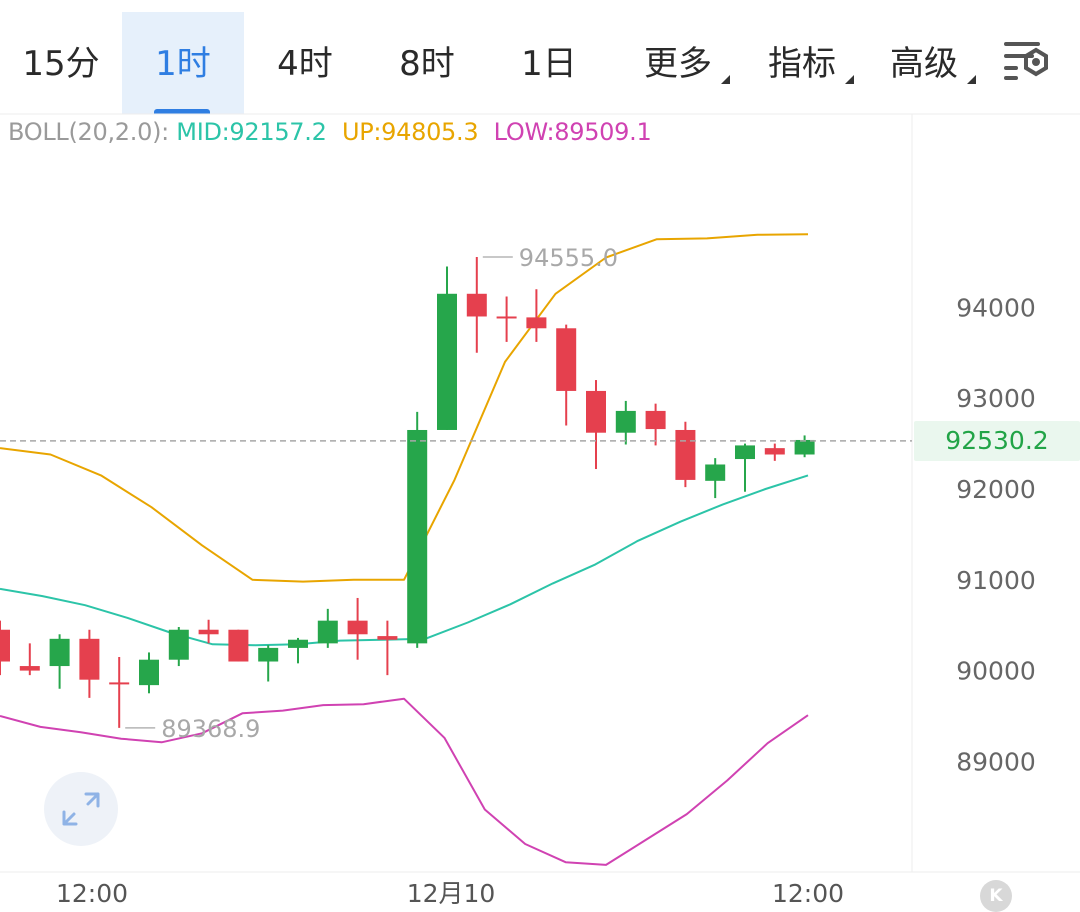 The height and width of the screenshot is (912, 1080). Describe the element at coordinates (572, 132) in the screenshot. I see `boll-low-value: LOW:89509.1` at that location.